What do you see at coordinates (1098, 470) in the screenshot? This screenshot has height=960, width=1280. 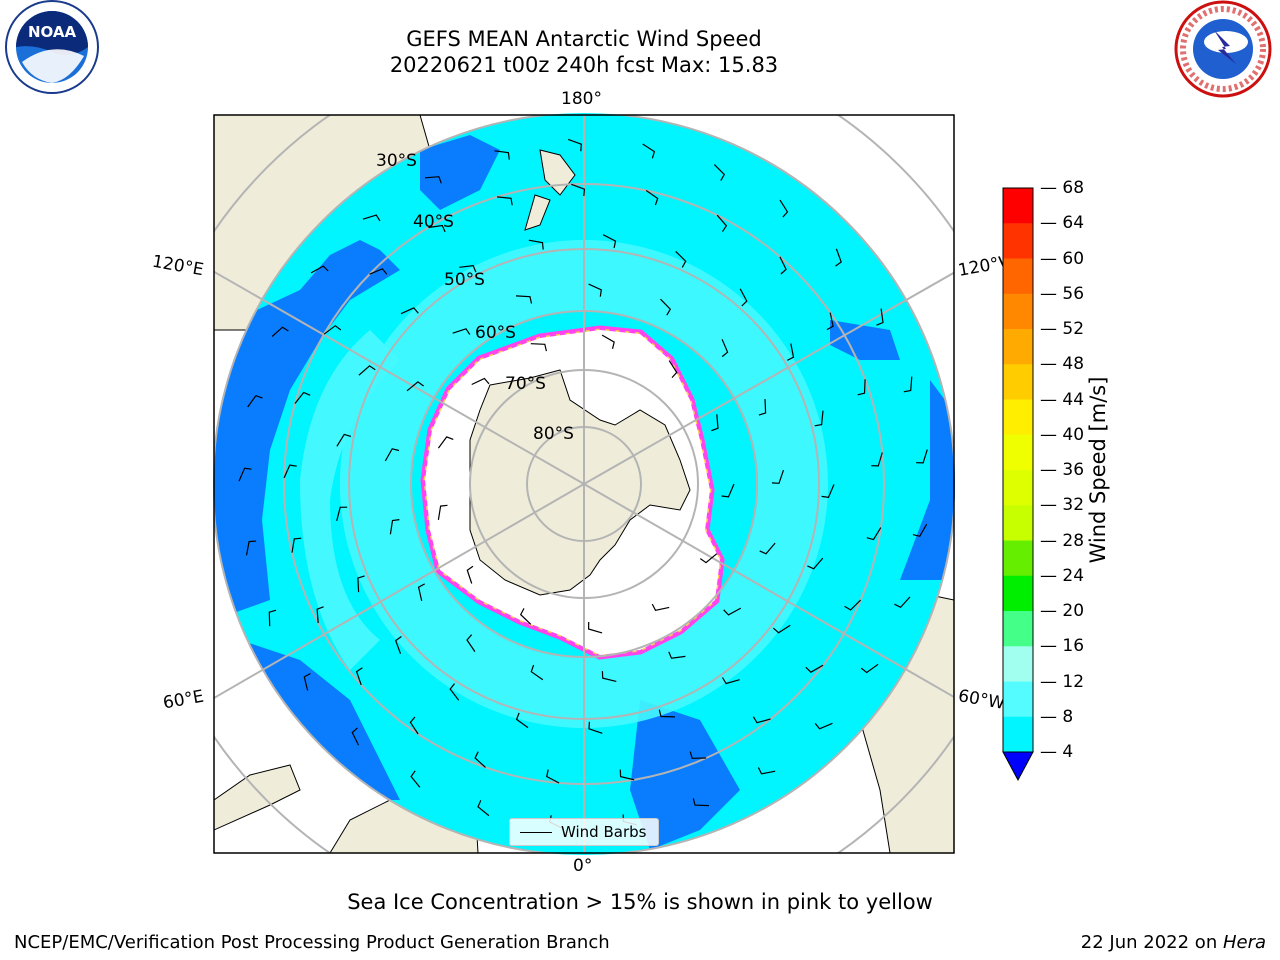 I see `colorbar-label: Wind Speed [m/s]` at bounding box center [1098, 470].